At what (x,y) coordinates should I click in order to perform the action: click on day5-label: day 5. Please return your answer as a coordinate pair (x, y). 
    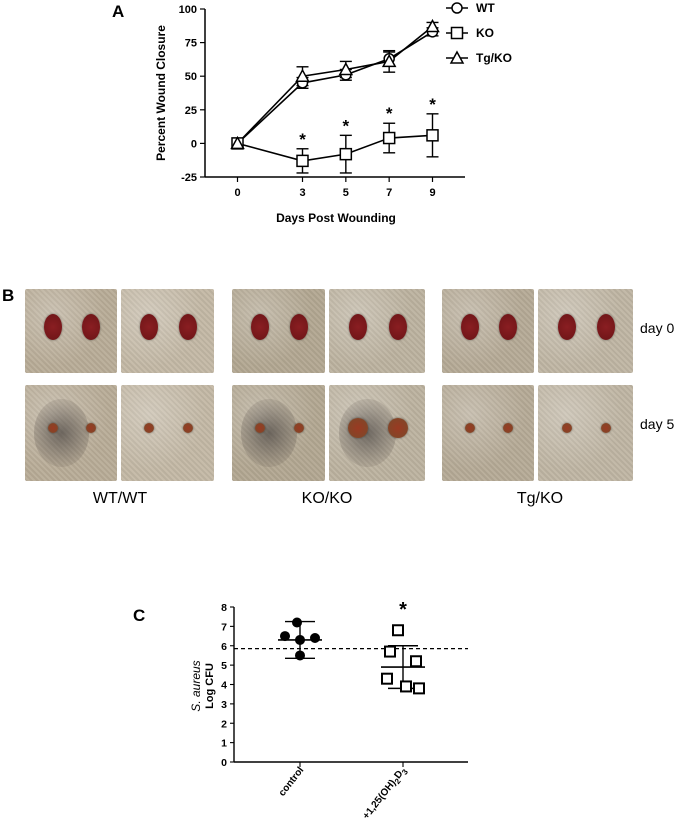
    Looking at the image, I should click on (657, 424).